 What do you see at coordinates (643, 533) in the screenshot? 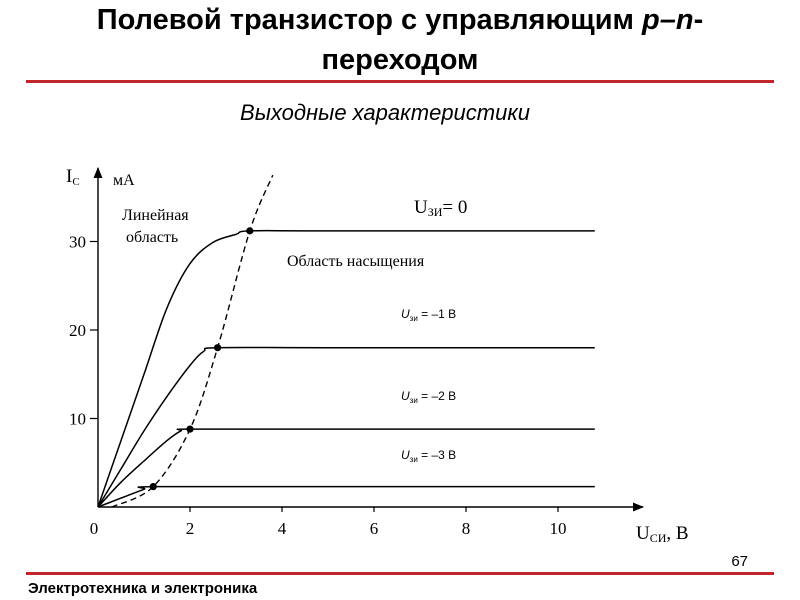
I see `x-axis-symbol: U` at bounding box center [643, 533].